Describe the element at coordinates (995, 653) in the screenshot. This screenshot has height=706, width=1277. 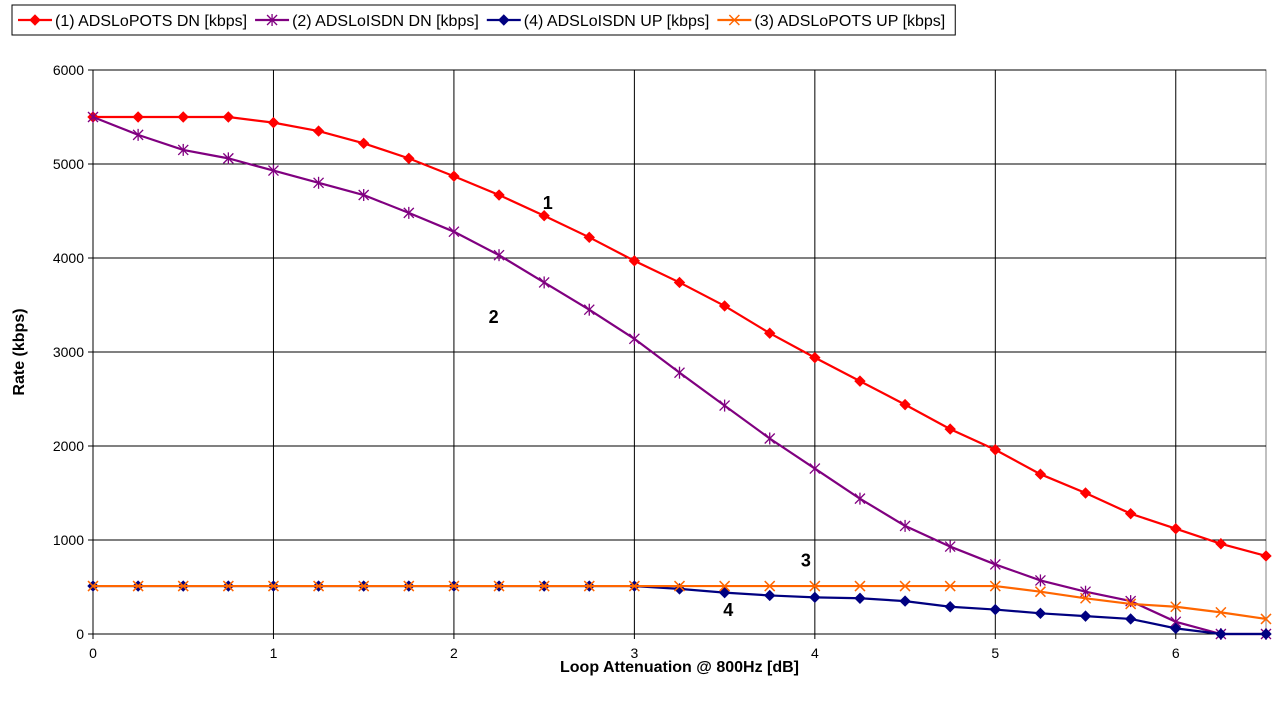
I see `x-tick-label: 5` at that location.